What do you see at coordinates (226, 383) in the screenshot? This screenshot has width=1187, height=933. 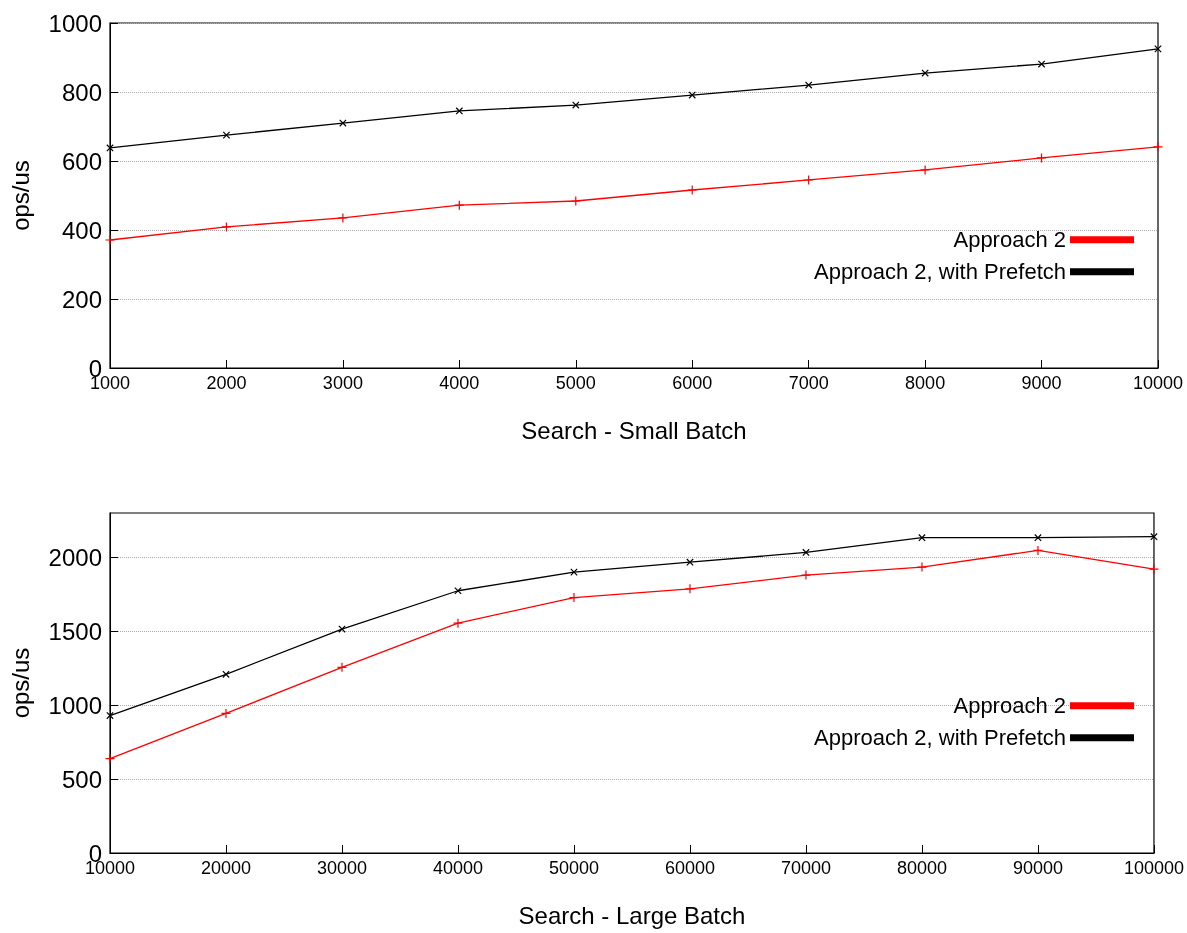 I see `x-tick-label: 2000` at bounding box center [226, 383].